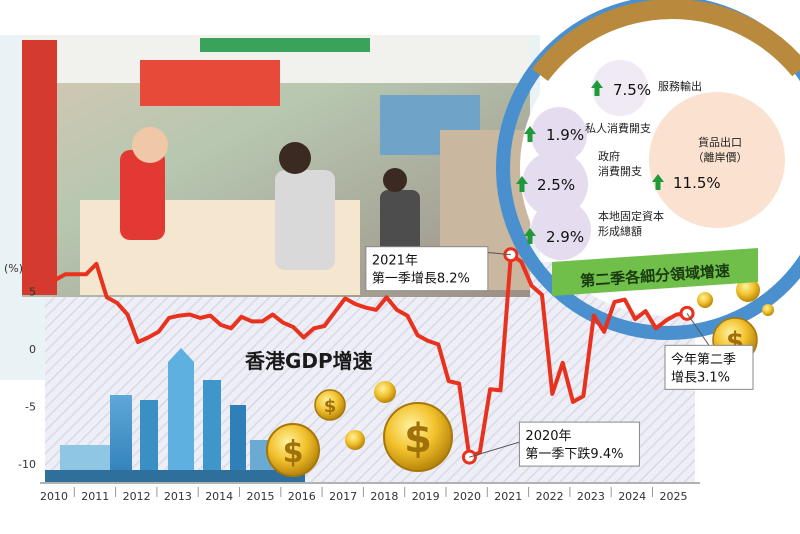 This screenshot has height=534, width=800. What do you see at coordinates (27, 464) in the screenshot?
I see `y-tick-label: -10` at bounding box center [27, 464].